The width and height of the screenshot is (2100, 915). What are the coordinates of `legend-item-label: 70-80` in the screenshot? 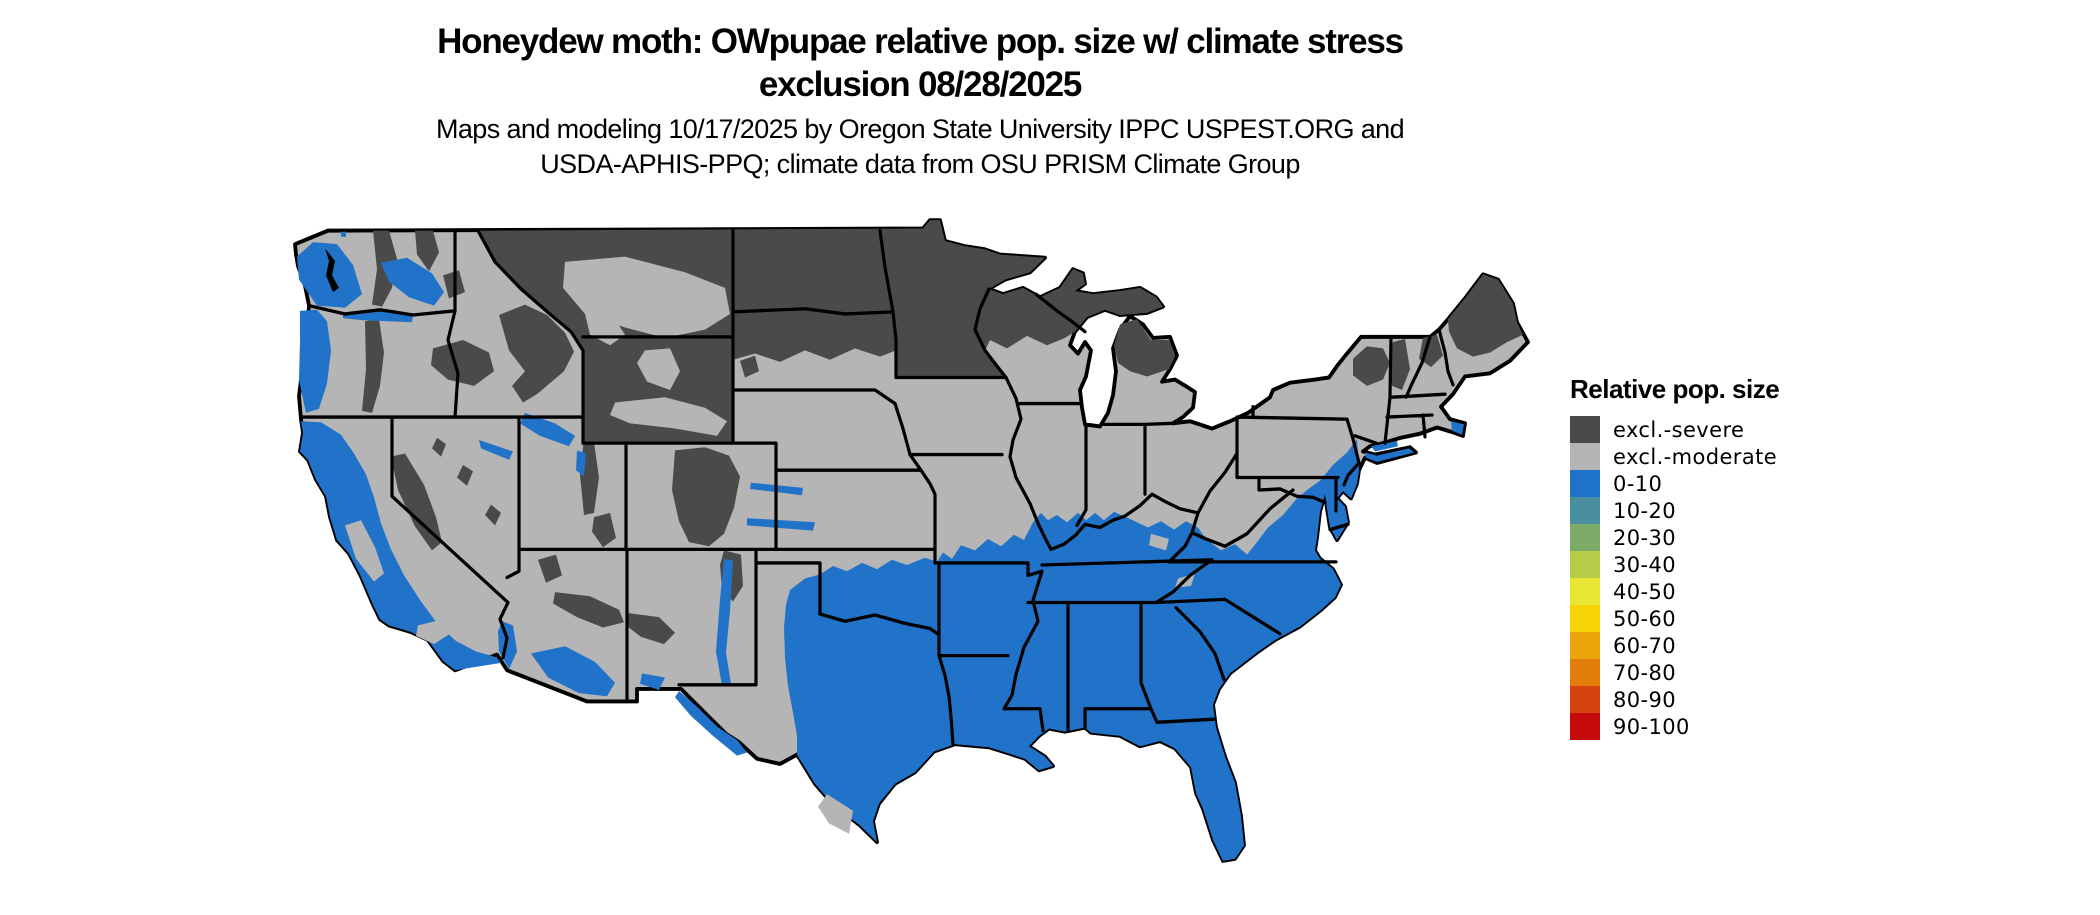 It's located at (1645, 672).